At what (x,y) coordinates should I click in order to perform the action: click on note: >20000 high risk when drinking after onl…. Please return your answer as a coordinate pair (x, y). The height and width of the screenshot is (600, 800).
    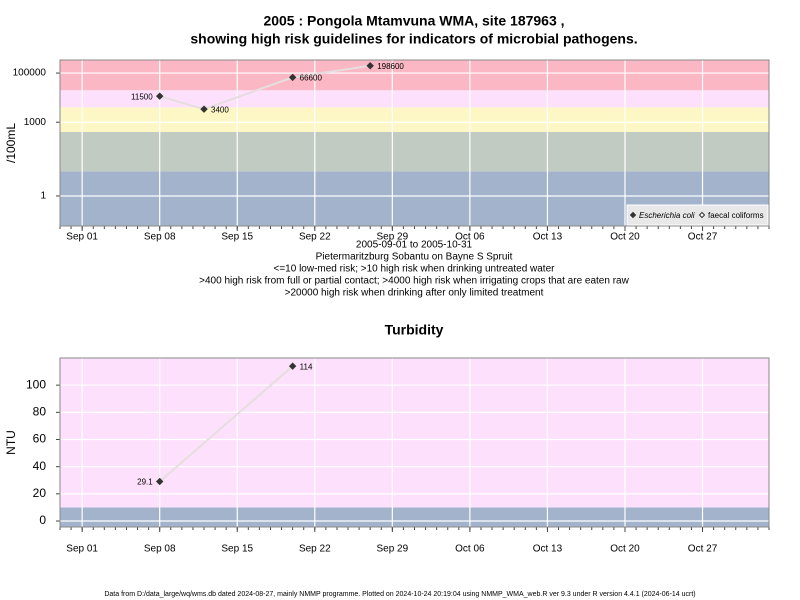
    Looking at the image, I should click on (414, 293).